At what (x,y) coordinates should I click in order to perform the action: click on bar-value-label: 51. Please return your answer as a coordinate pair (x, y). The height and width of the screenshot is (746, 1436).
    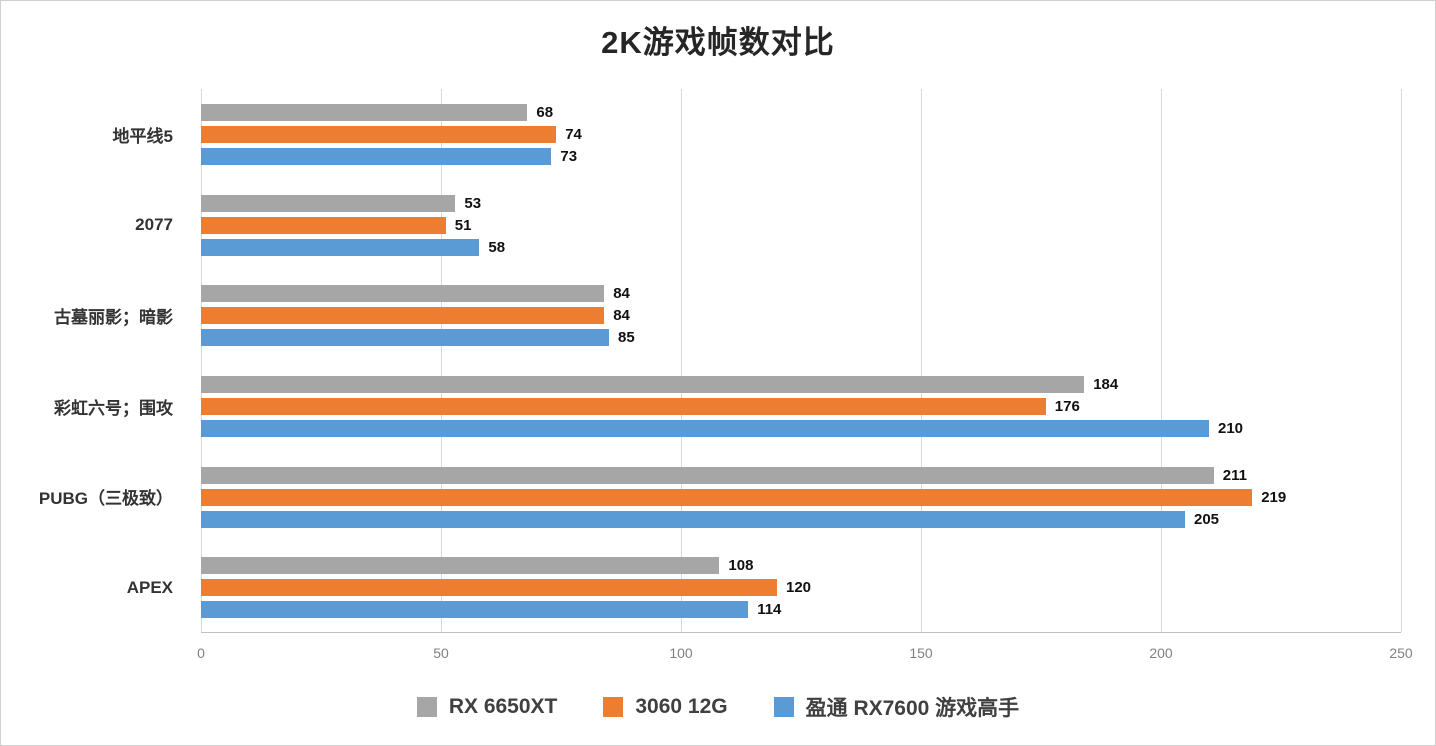
    Looking at the image, I should click on (463, 225).